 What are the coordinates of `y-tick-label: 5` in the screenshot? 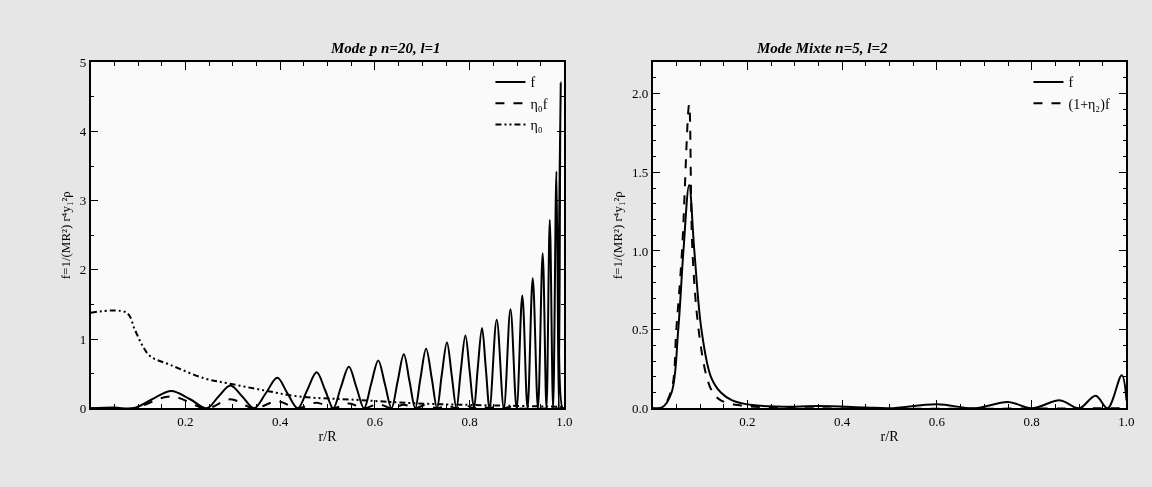 It's located at (83, 62).